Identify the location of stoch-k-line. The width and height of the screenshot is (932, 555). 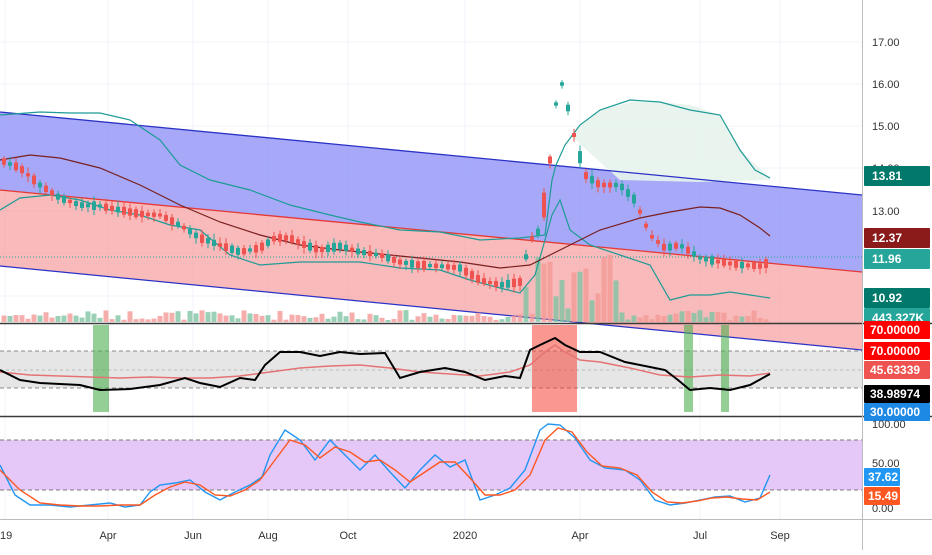
(385, 465).